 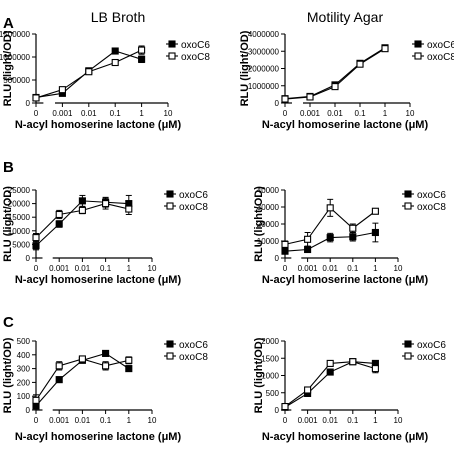 What do you see at coordinates (24, 341) in the screenshot?
I see `y-tick-label: 500` at bounding box center [24, 341].